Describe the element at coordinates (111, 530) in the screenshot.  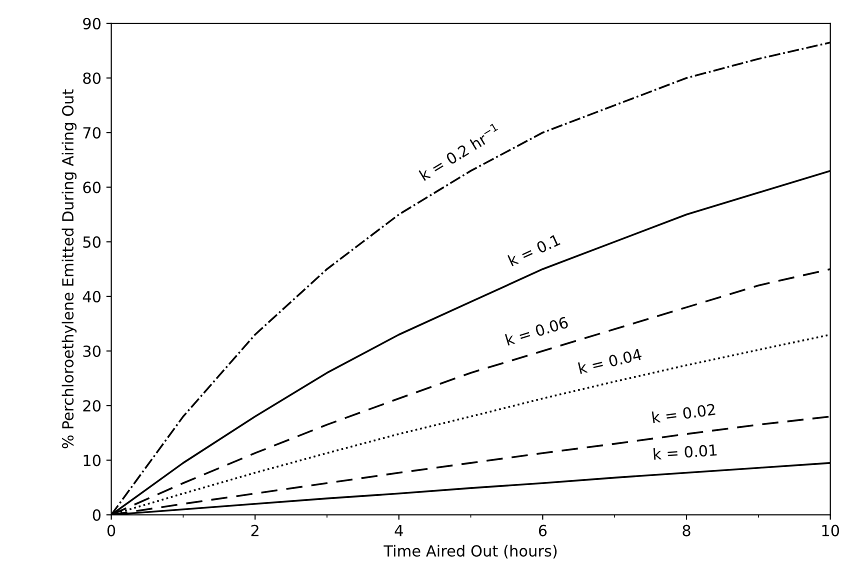
I see `x-tick-label: 0` at that location.